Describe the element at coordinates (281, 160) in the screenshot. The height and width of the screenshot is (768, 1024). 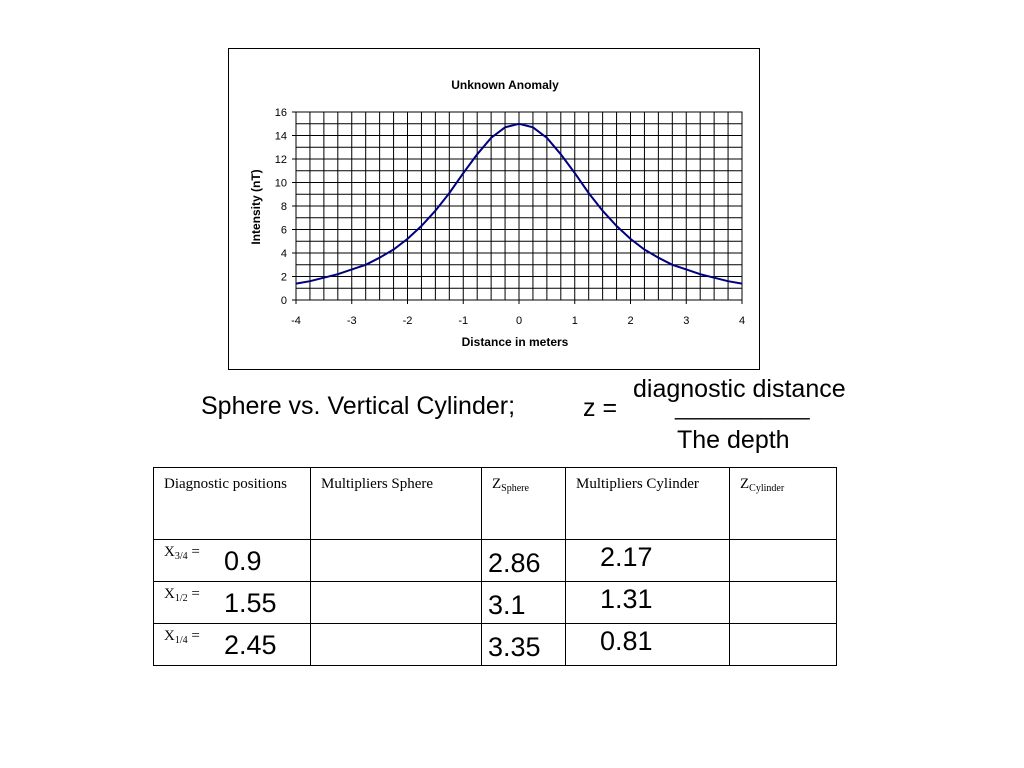
I see `y-tick-label: 12` at that location.